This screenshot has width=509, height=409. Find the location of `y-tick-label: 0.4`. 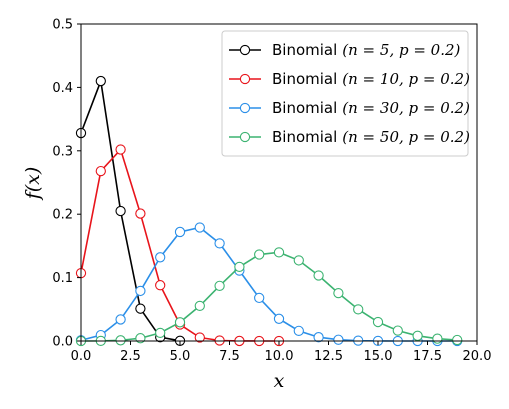

y-tick-label: 0.4 is located at coordinates (62, 88).